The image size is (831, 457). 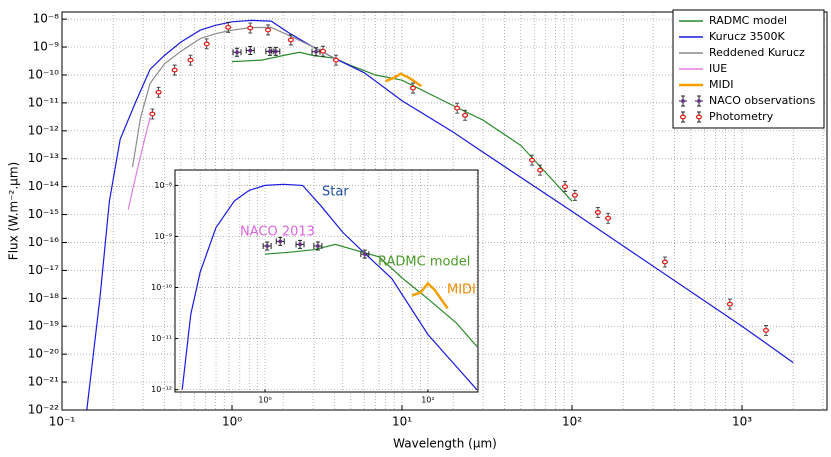 I want to click on x-tick-label: 10⁻¹, so click(x=62, y=422).